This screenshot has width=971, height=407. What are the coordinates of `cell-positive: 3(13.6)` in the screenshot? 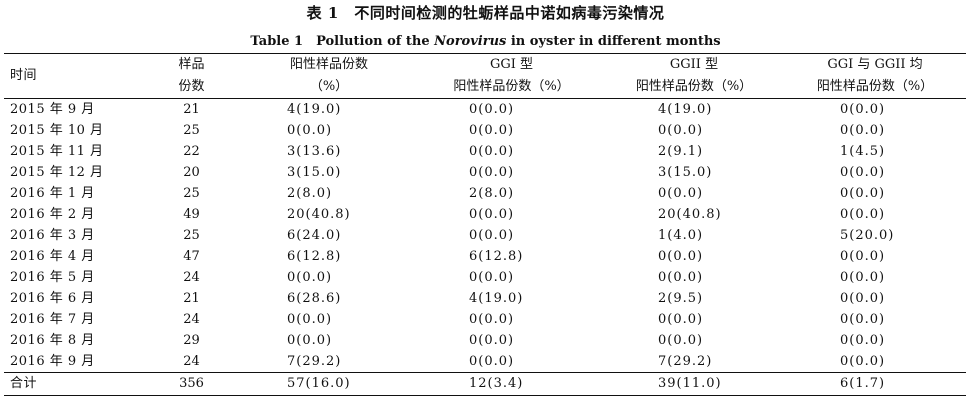 It's located at (314, 151).